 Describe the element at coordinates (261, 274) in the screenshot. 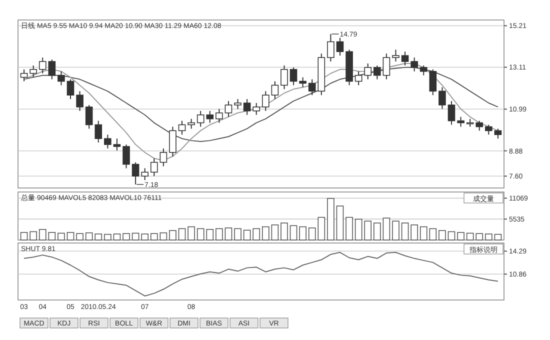

I see `line-series` at that location.